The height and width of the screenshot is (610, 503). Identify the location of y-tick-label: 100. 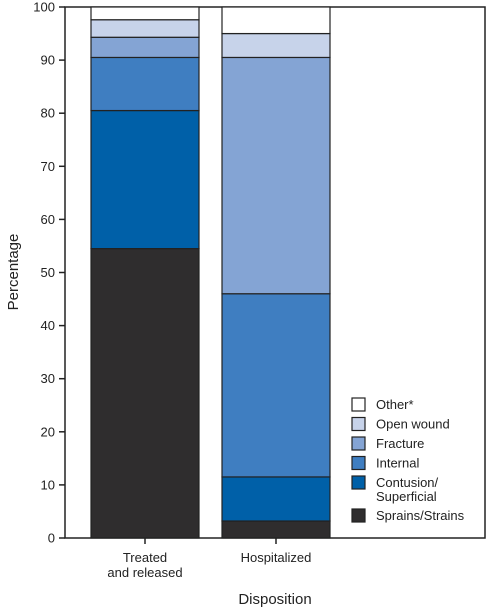
(44, 7).